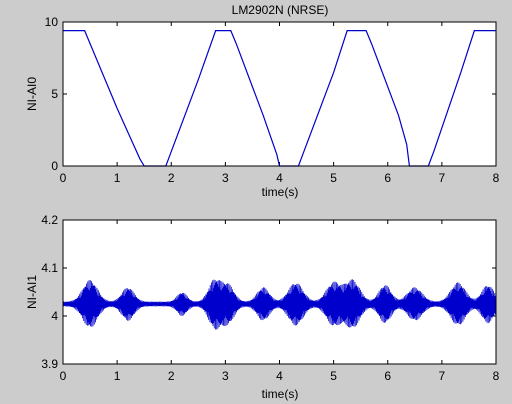  What do you see at coordinates (54, 166) in the screenshot?
I see `y-tick-label: 0` at bounding box center [54, 166].